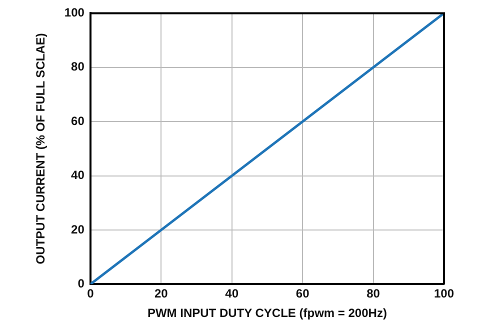  What do you see at coordinates (444, 293) in the screenshot?
I see `x-tick-label: 100` at bounding box center [444, 293].